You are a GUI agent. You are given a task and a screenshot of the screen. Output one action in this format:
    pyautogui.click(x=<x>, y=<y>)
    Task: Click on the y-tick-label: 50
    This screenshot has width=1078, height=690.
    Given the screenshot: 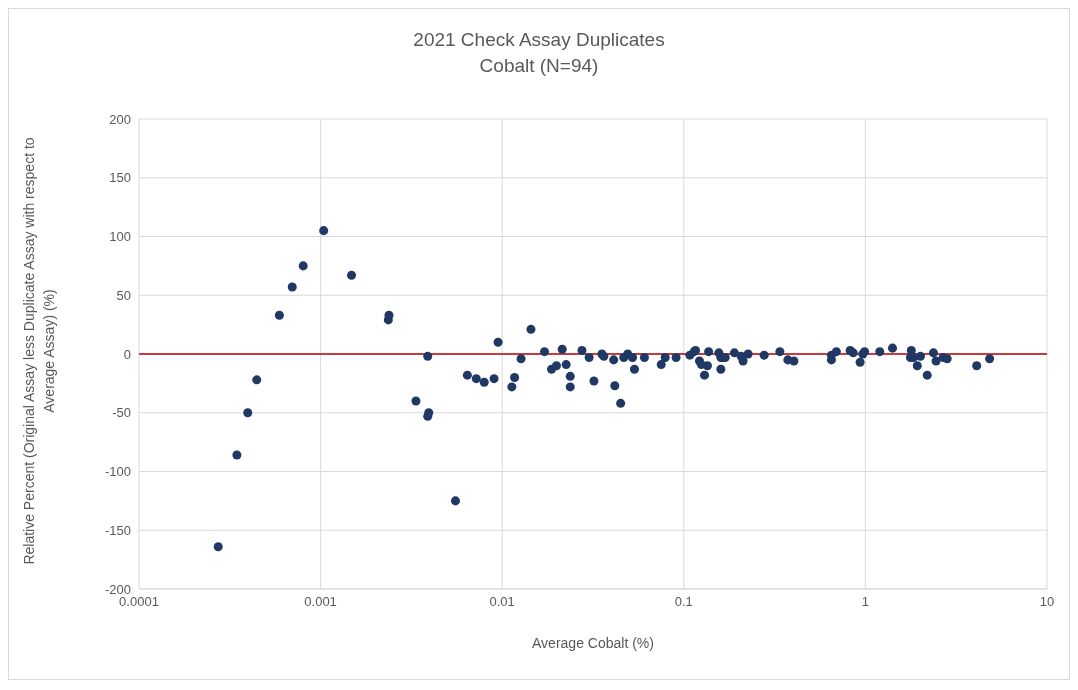 What is the action you would take?
    pyautogui.click(x=123, y=295)
    